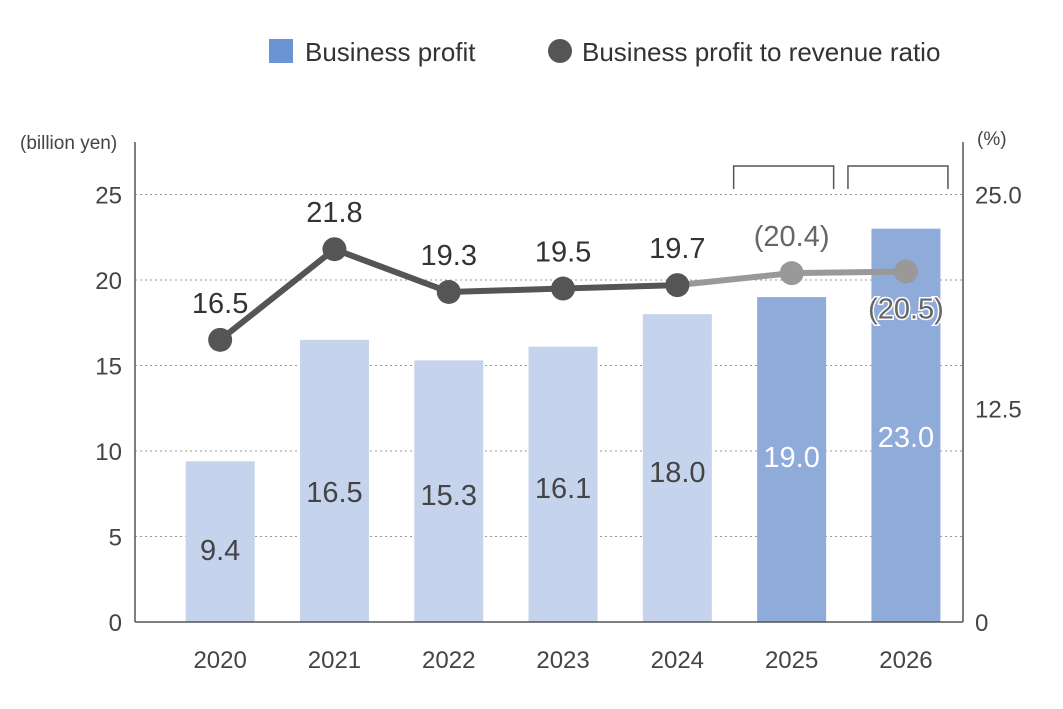 The image size is (1063, 709). I want to click on ratio-data-label: 19.3, so click(449, 256).